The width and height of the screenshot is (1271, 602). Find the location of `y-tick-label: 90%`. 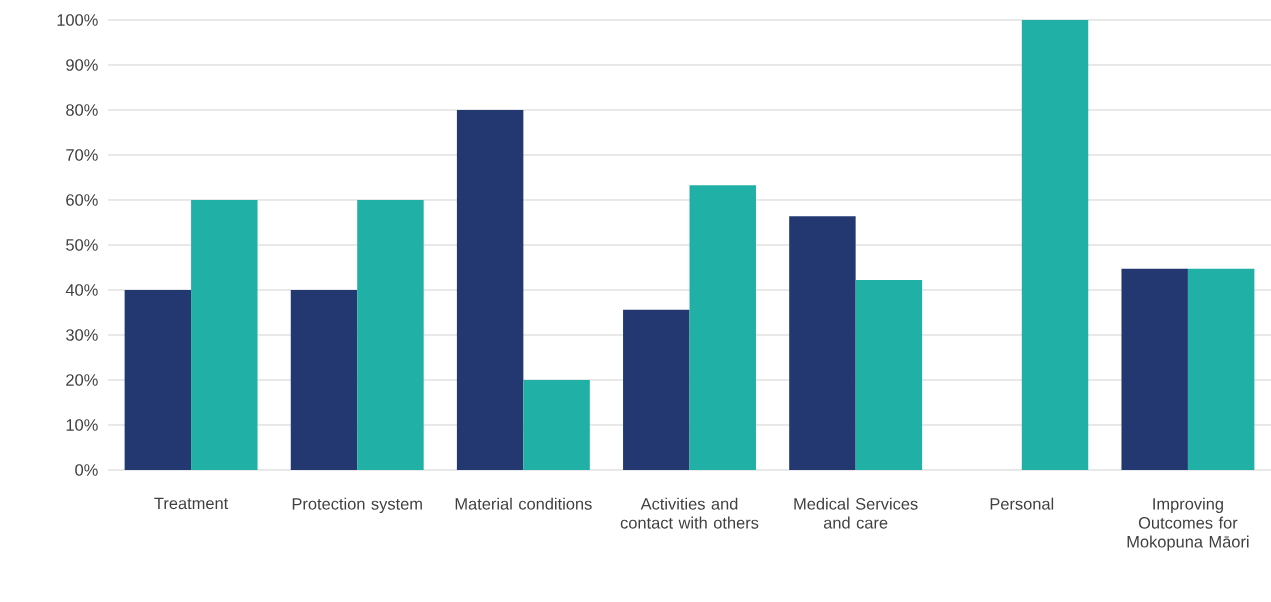

y-tick-label: 90% is located at coordinates (82, 65).